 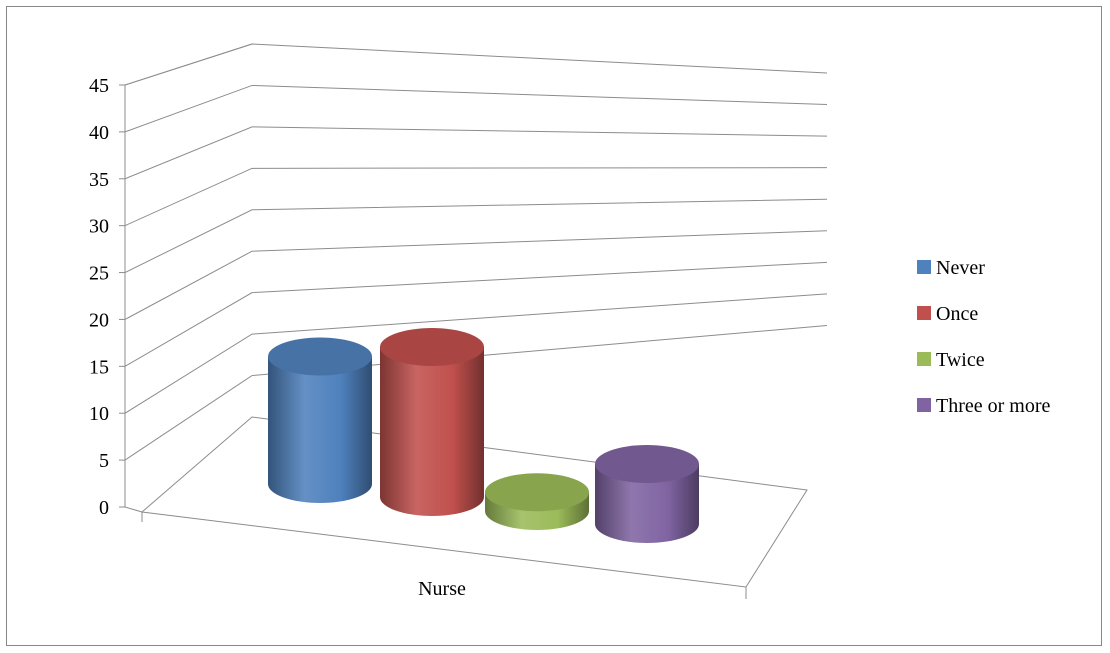 What do you see at coordinates (984, 337) in the screenshot?
I see `legend: Never Once Twice Three or more` at bounding box center [984, 337].